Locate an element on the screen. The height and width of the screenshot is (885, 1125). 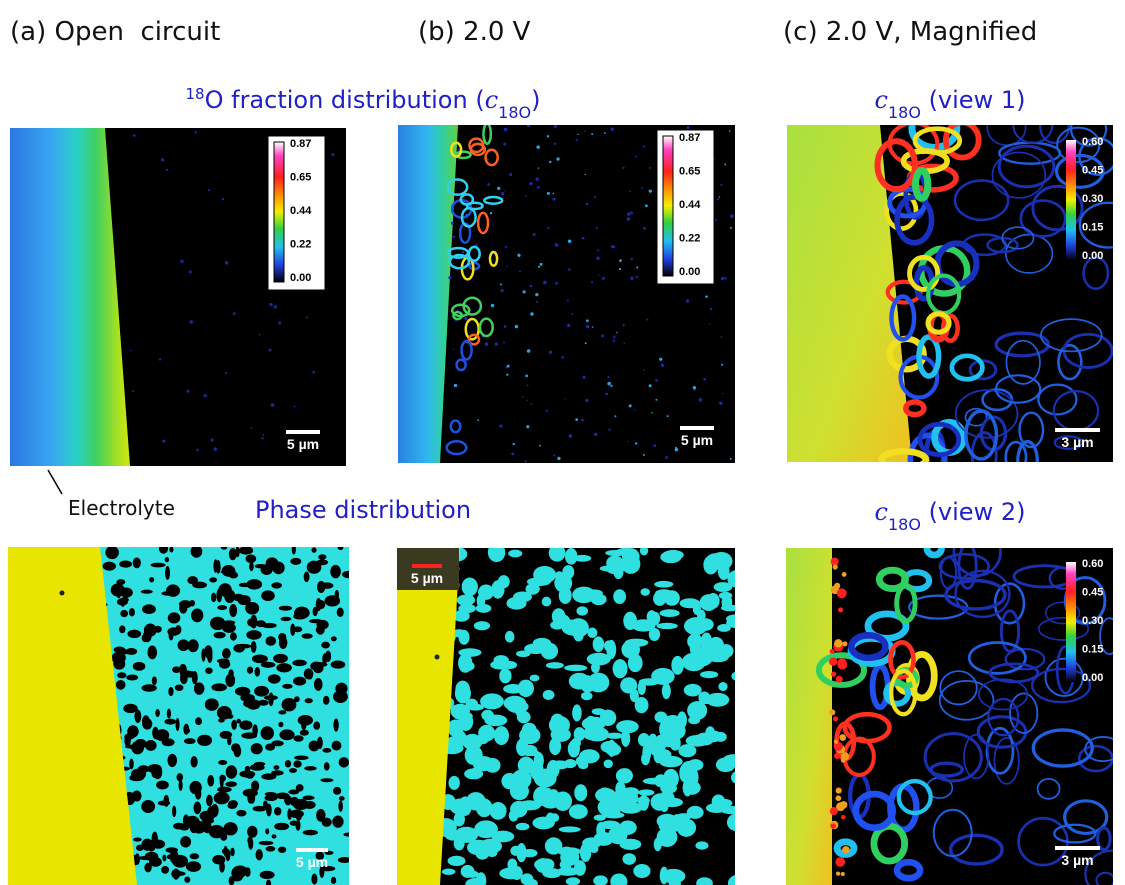
colorbar-tick-label: 0.65 is located at coordinates (300, 177).